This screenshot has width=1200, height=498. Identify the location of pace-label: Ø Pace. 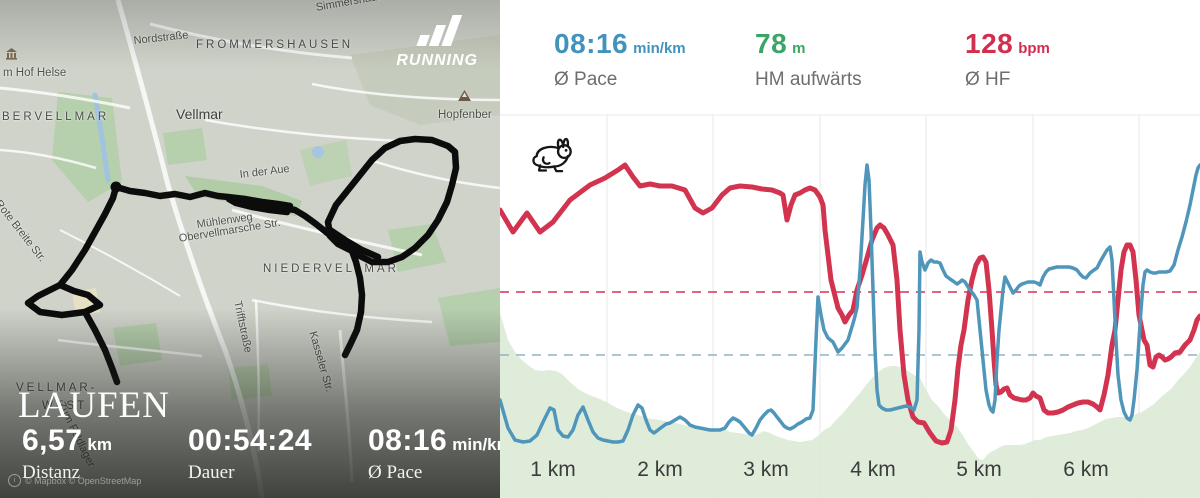
(395, 472).